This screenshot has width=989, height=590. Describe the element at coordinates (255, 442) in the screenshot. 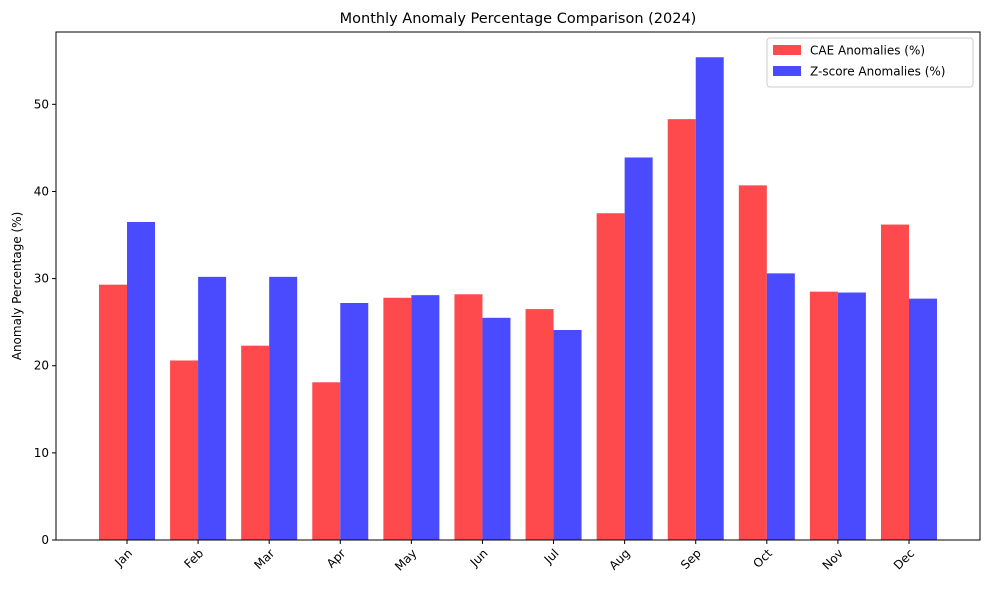

I see `bar-cae-mar` at that location.